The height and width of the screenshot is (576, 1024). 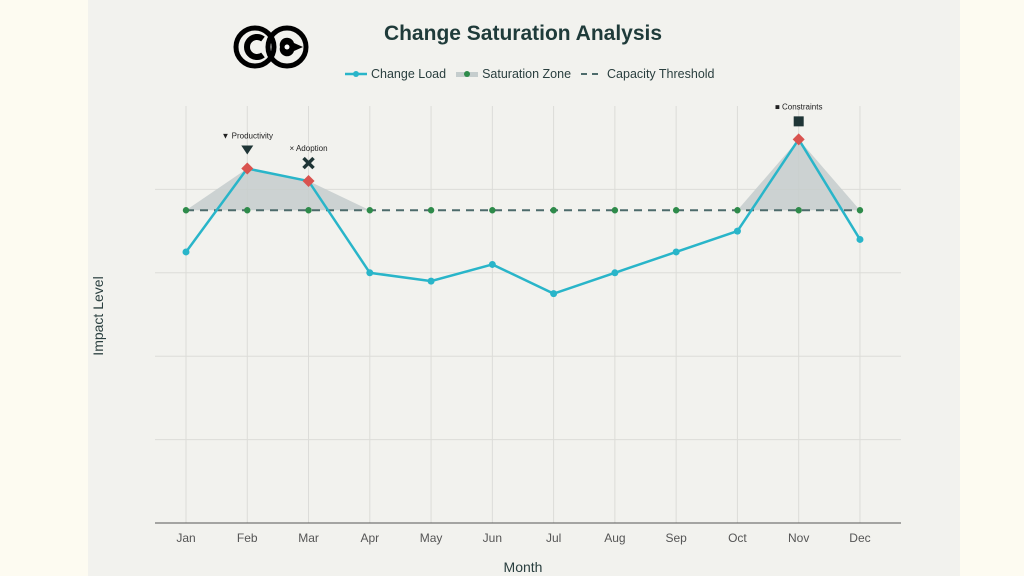 What do you see at coordinates (409, 74) in the screenshot?
I see `legend-label: Change Load` at bounding box center [409, 74].